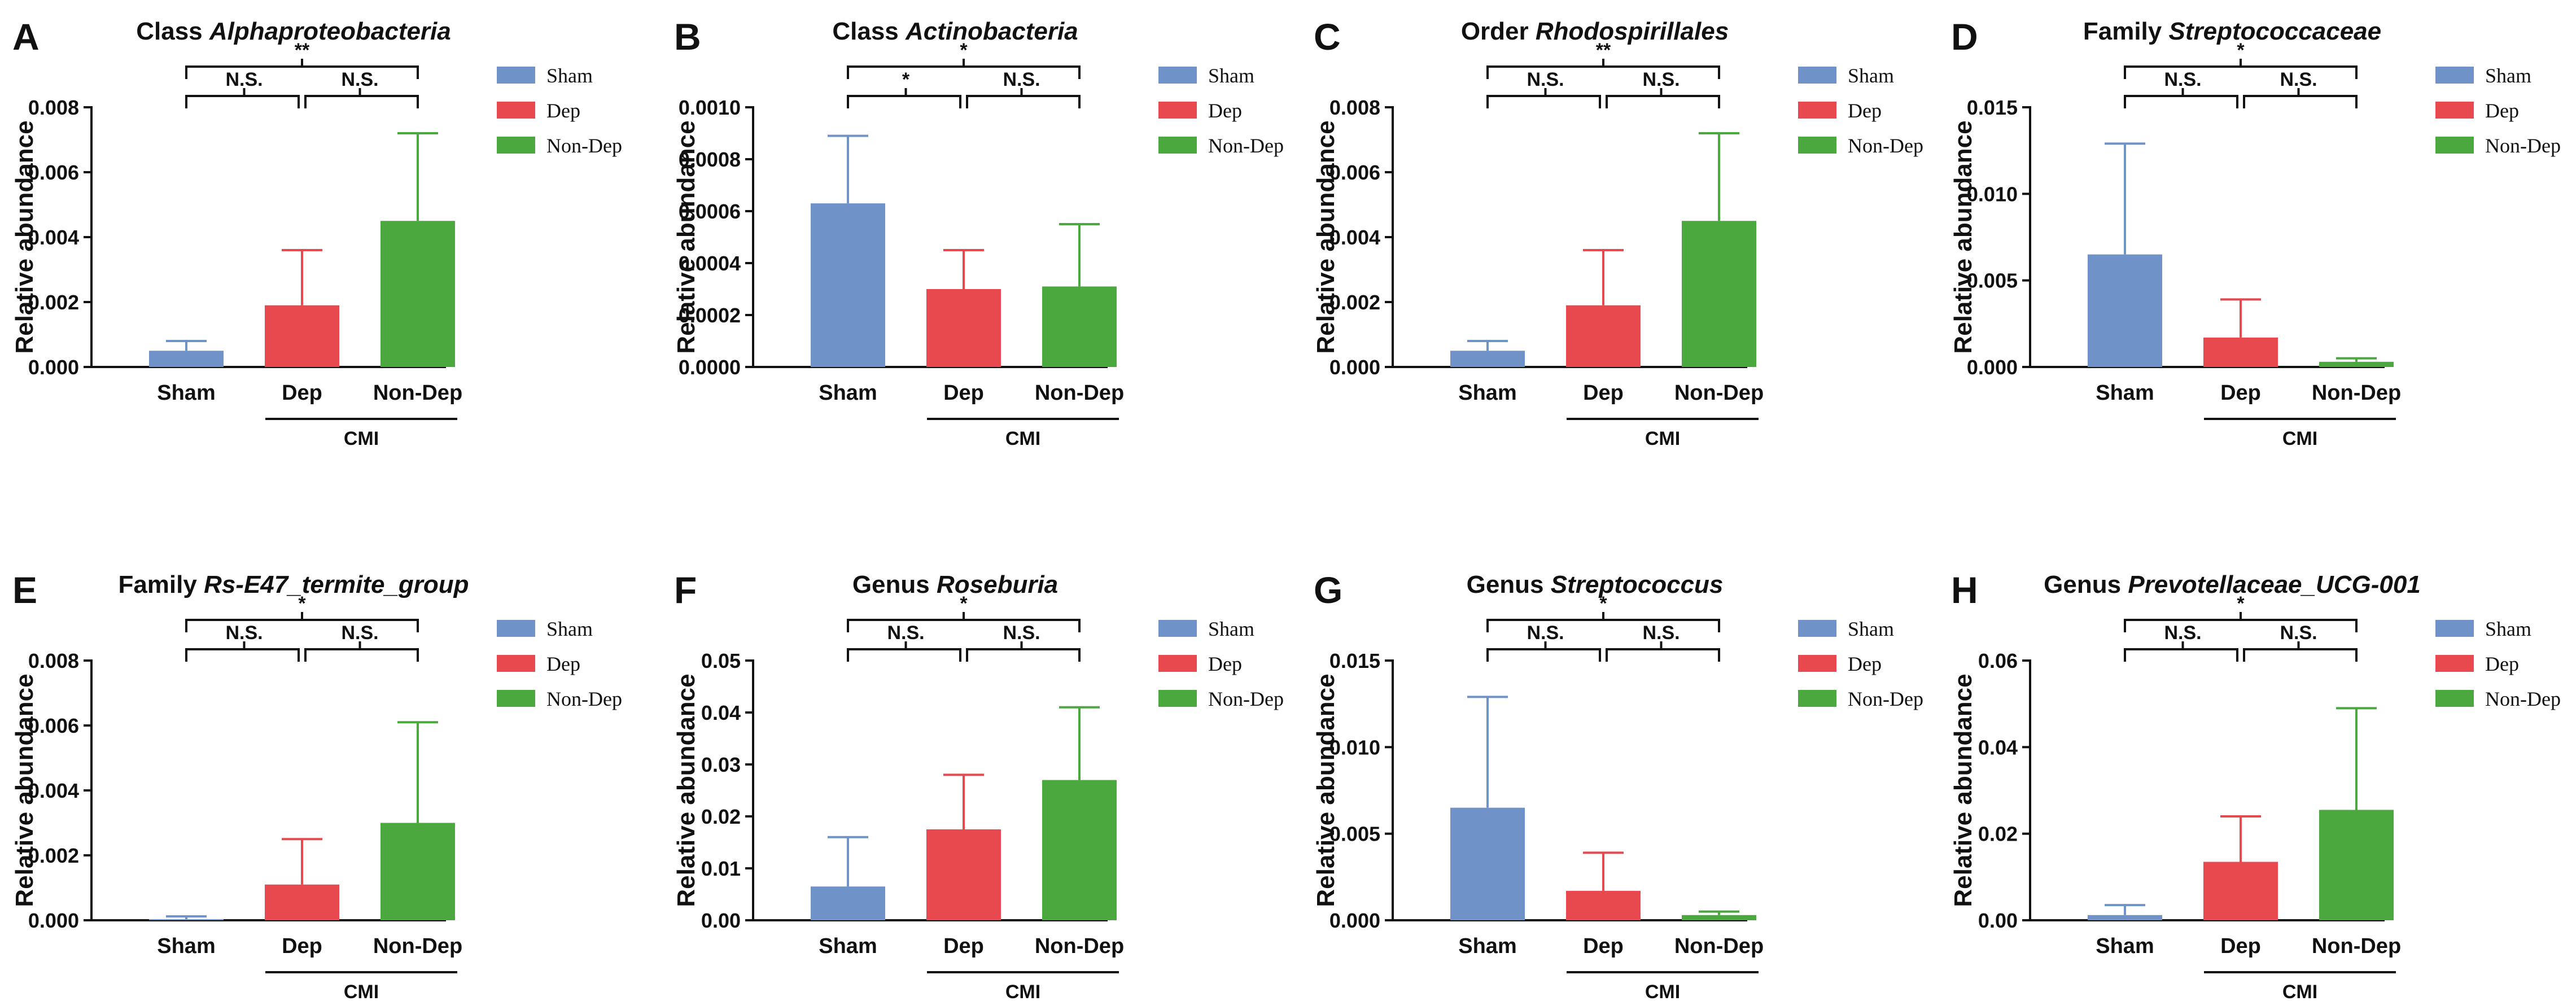 Image resolution: width=2576 pixels, height=1001 pixels. What do you see at coordinates (869, 32) in the screenshot?
I see `title-rank: Class` at bounding box center [869, 32].